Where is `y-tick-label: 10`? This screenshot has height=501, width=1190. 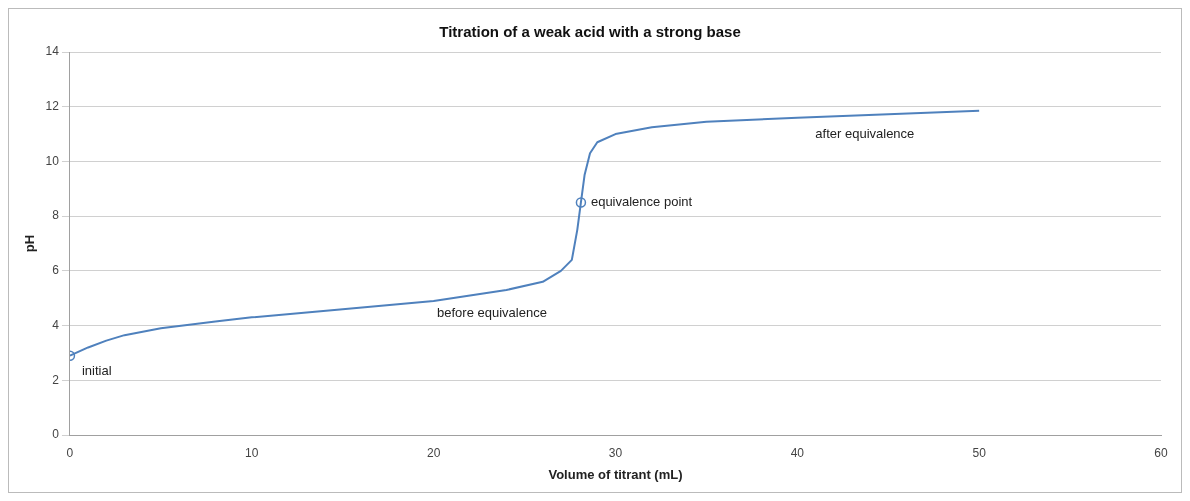 y-tick-label: 10 is located at coordinates (52, 160).